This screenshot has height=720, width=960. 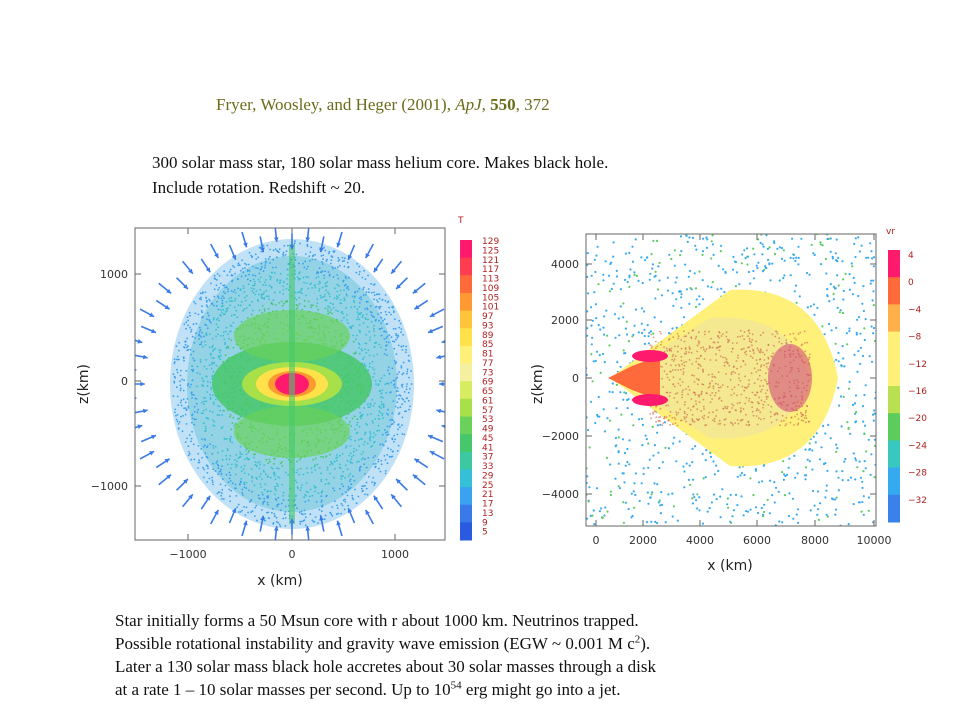 What do you see at coordinates (560, 436) in the screenshot?
I see `right-ytick-3: −2000` at bounding box center [560, 436].